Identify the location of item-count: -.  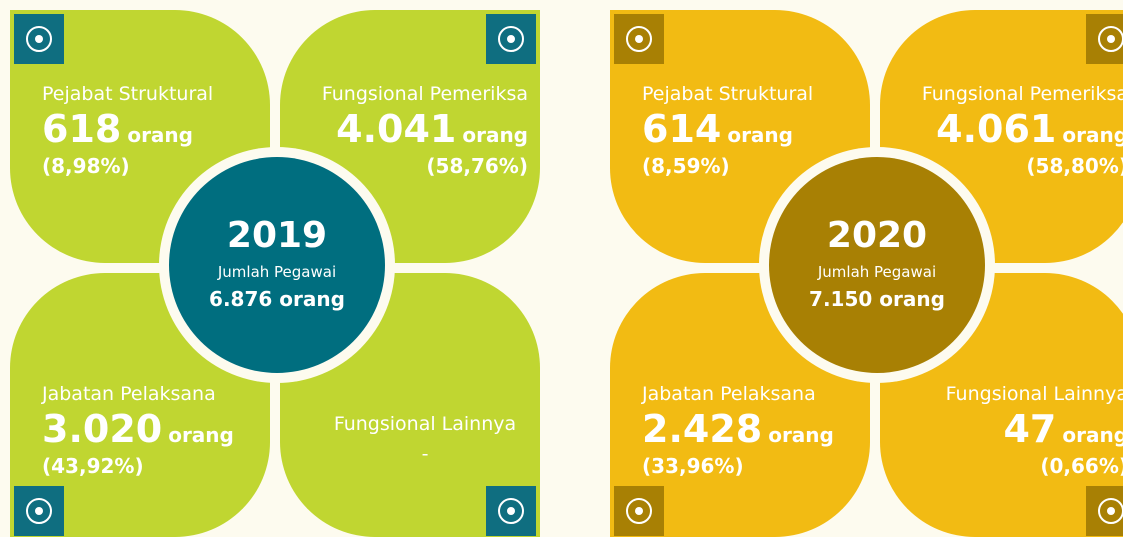
(425, 454).